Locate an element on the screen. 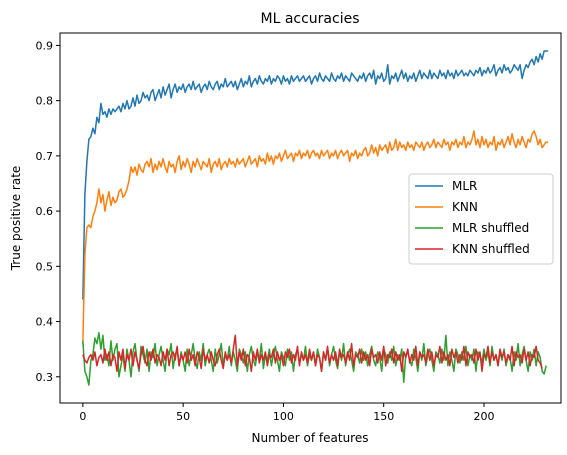  y-axis-ticks: 0.3 0.4 0.5 0.6 0.7 0.8 0.9 is located at coordinates (48, 211).